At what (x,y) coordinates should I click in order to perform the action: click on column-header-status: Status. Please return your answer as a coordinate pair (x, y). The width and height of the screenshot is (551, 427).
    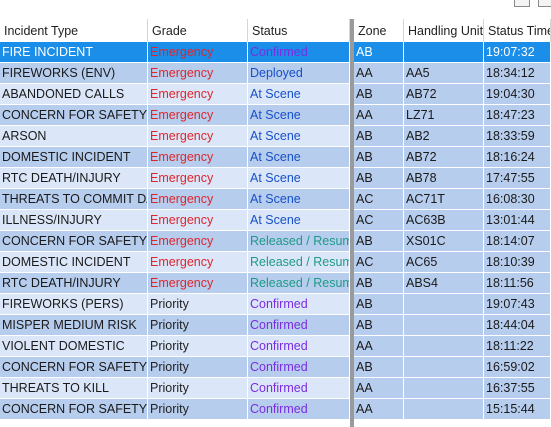
    Looking at the image, I should click on (299, 30).